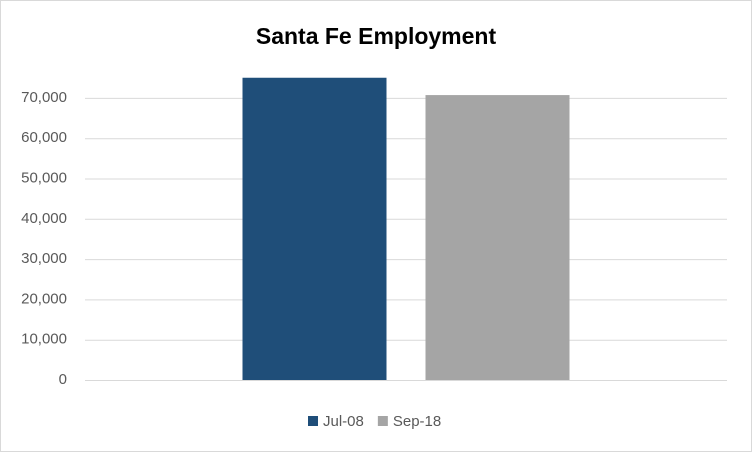  Describe the element at coordinates (417, 421) in the screenshot. I see `legend-label: Sep-18` at that location.